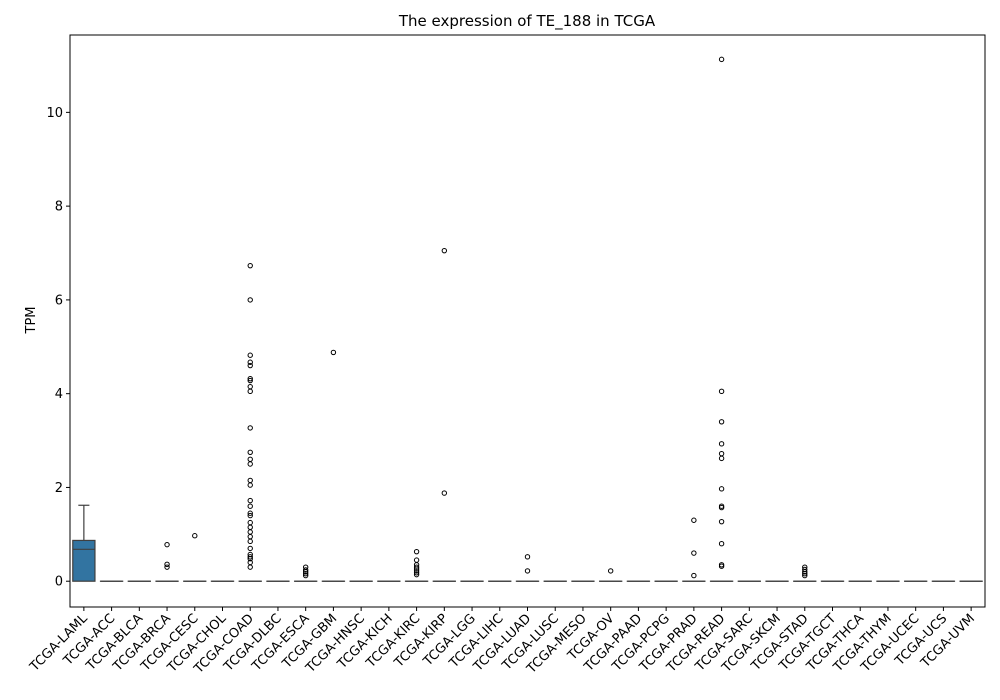 The width and height of the screenshot is (1000, 700). What do you see at coordinates (84, 560) in the screenshot?
I see `box-iqr` at bounding box center [84, 560].